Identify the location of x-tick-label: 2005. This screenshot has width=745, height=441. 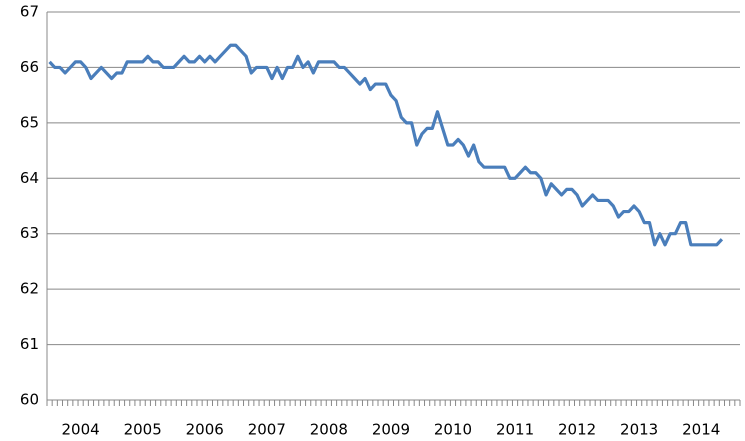
(143, 430).